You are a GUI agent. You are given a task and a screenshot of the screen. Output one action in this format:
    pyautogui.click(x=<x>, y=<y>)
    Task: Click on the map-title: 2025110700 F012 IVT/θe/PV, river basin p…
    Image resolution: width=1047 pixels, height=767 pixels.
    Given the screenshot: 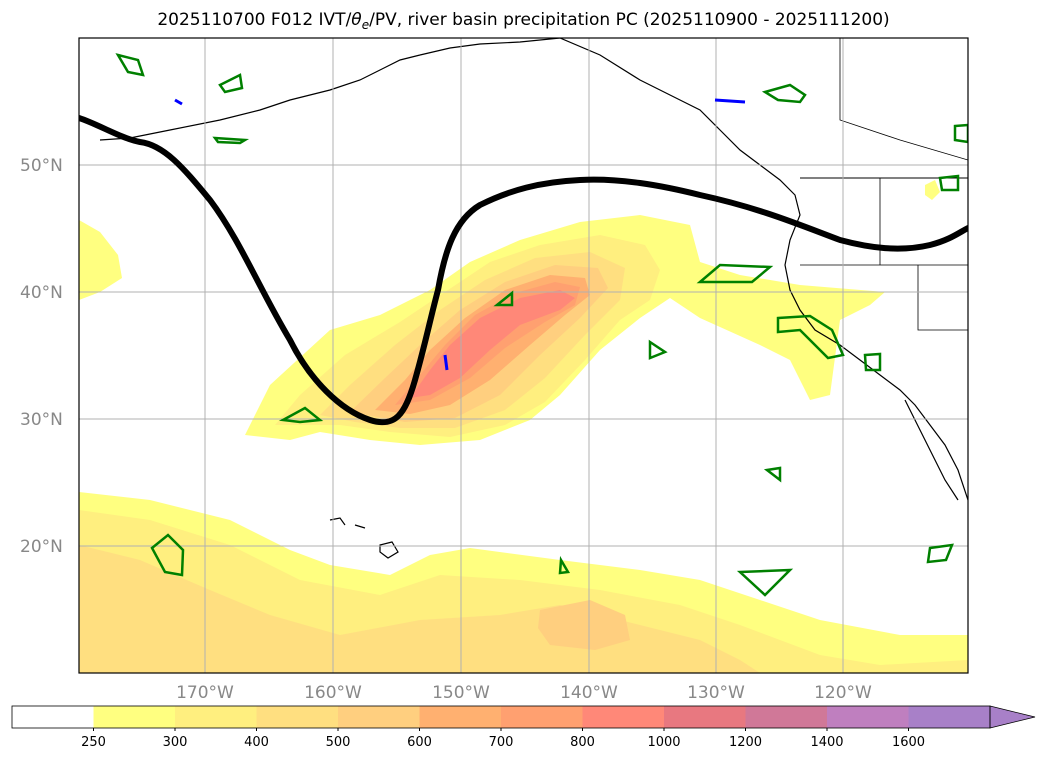 What is the action you would take?
    pyautogui.click(x=523, y=21)
    